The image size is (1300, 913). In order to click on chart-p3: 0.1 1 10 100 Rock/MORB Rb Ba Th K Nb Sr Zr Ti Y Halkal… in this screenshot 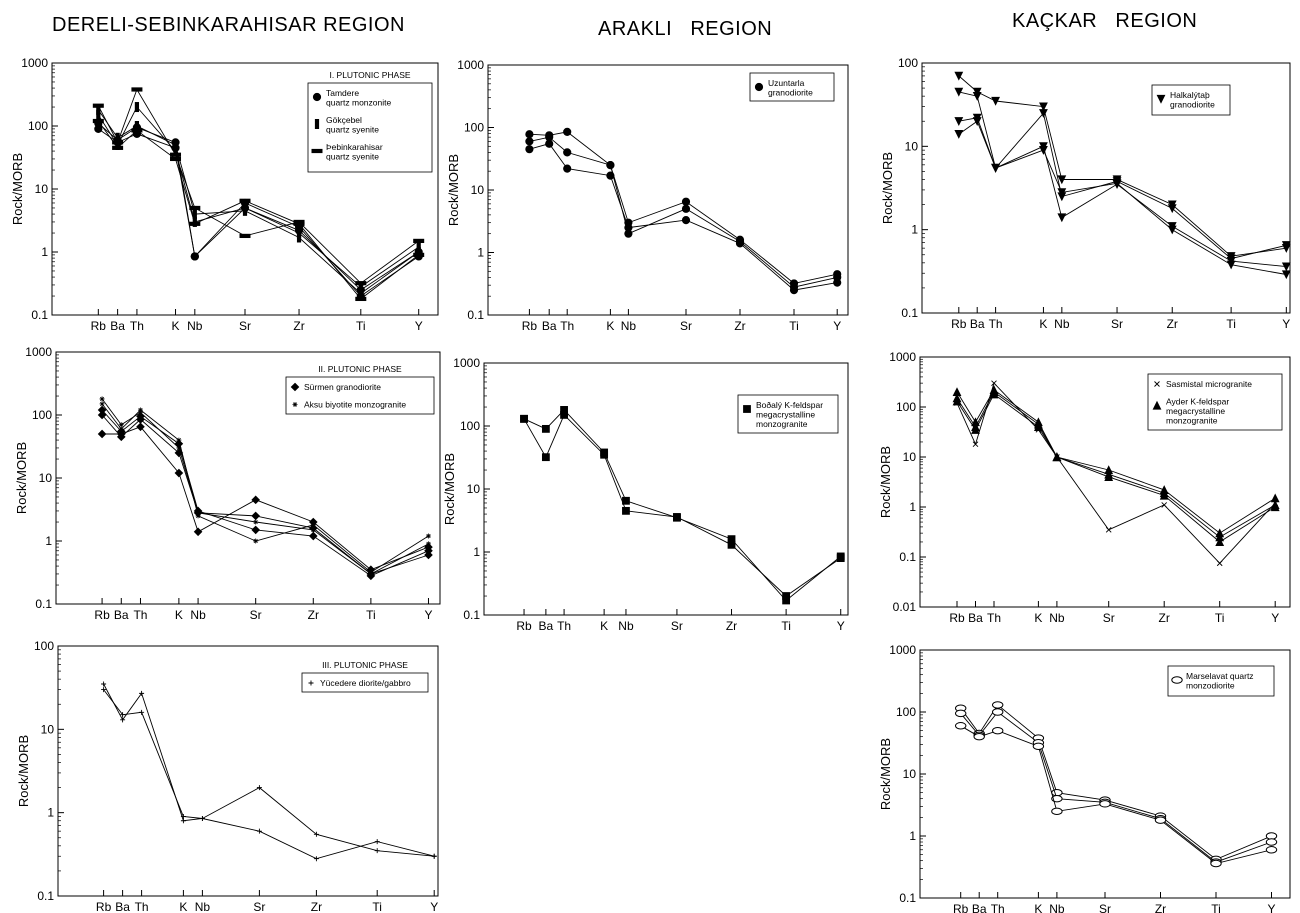, I will do `click(1085, 193)`.